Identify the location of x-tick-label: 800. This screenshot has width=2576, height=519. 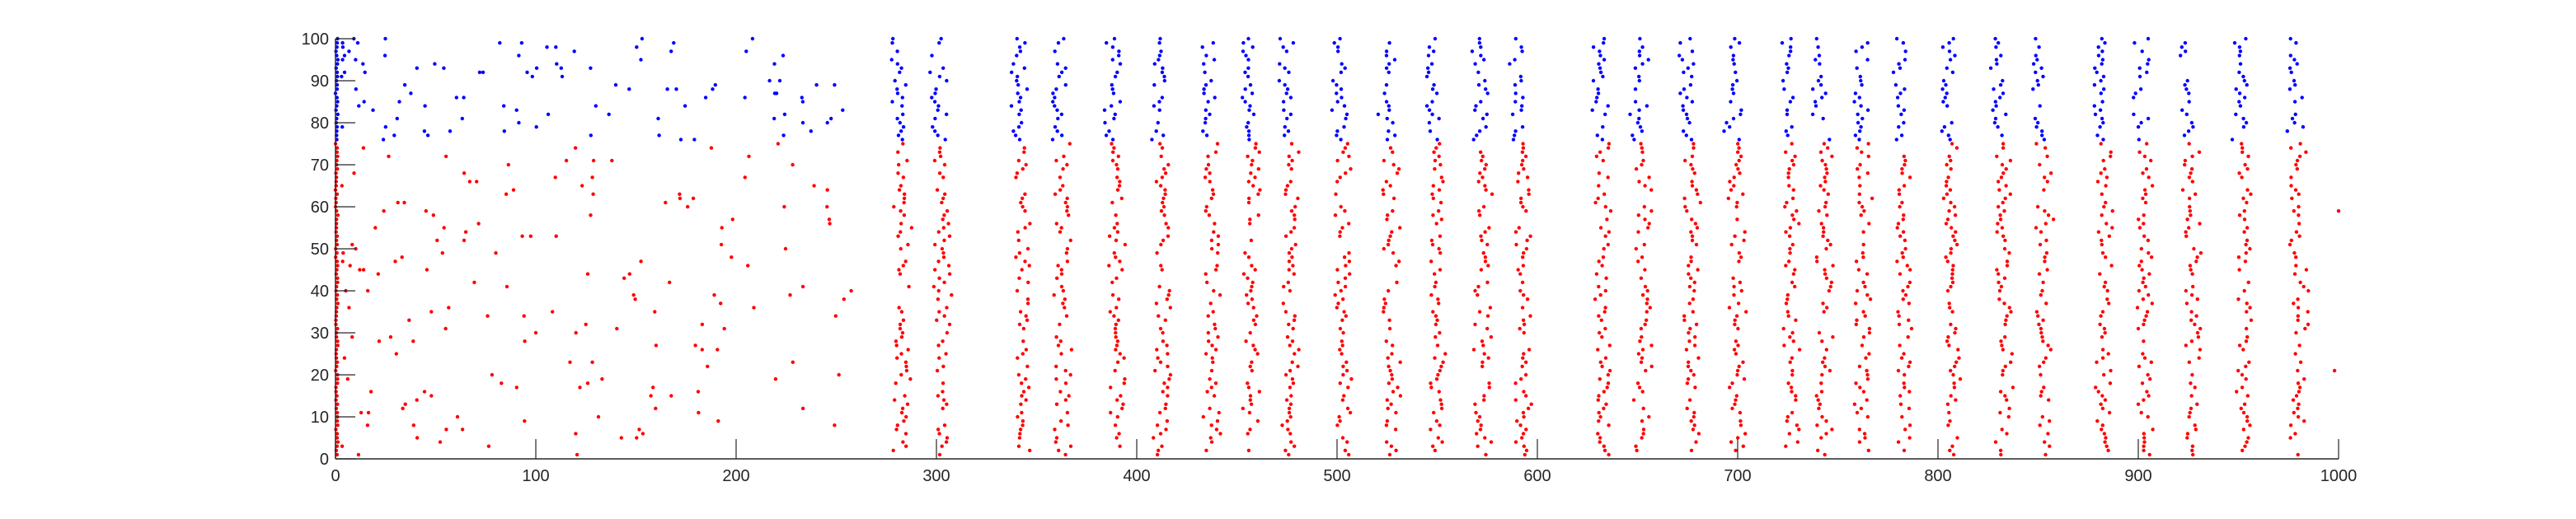
(1937, 476).